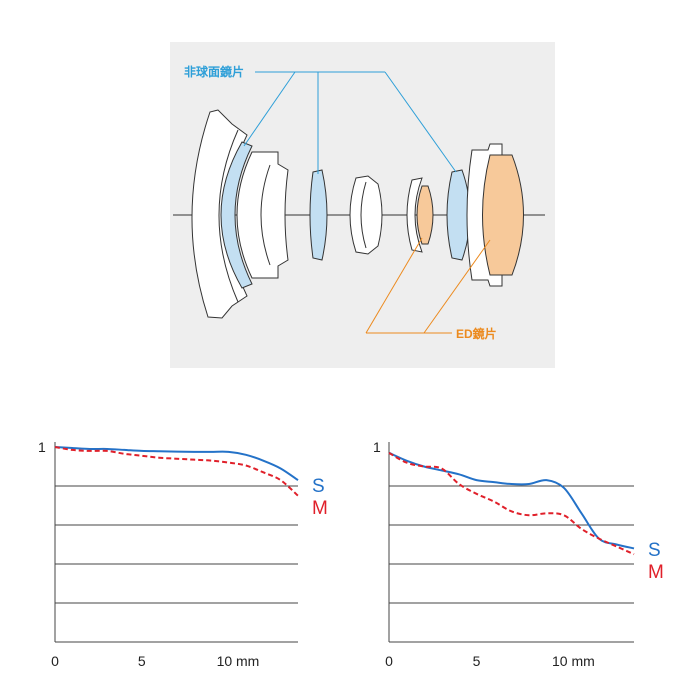  What do you see at coordinates (265, 215) in the screenshot?
I see `lens-element-3-curve` at bounding box center [265, 215].